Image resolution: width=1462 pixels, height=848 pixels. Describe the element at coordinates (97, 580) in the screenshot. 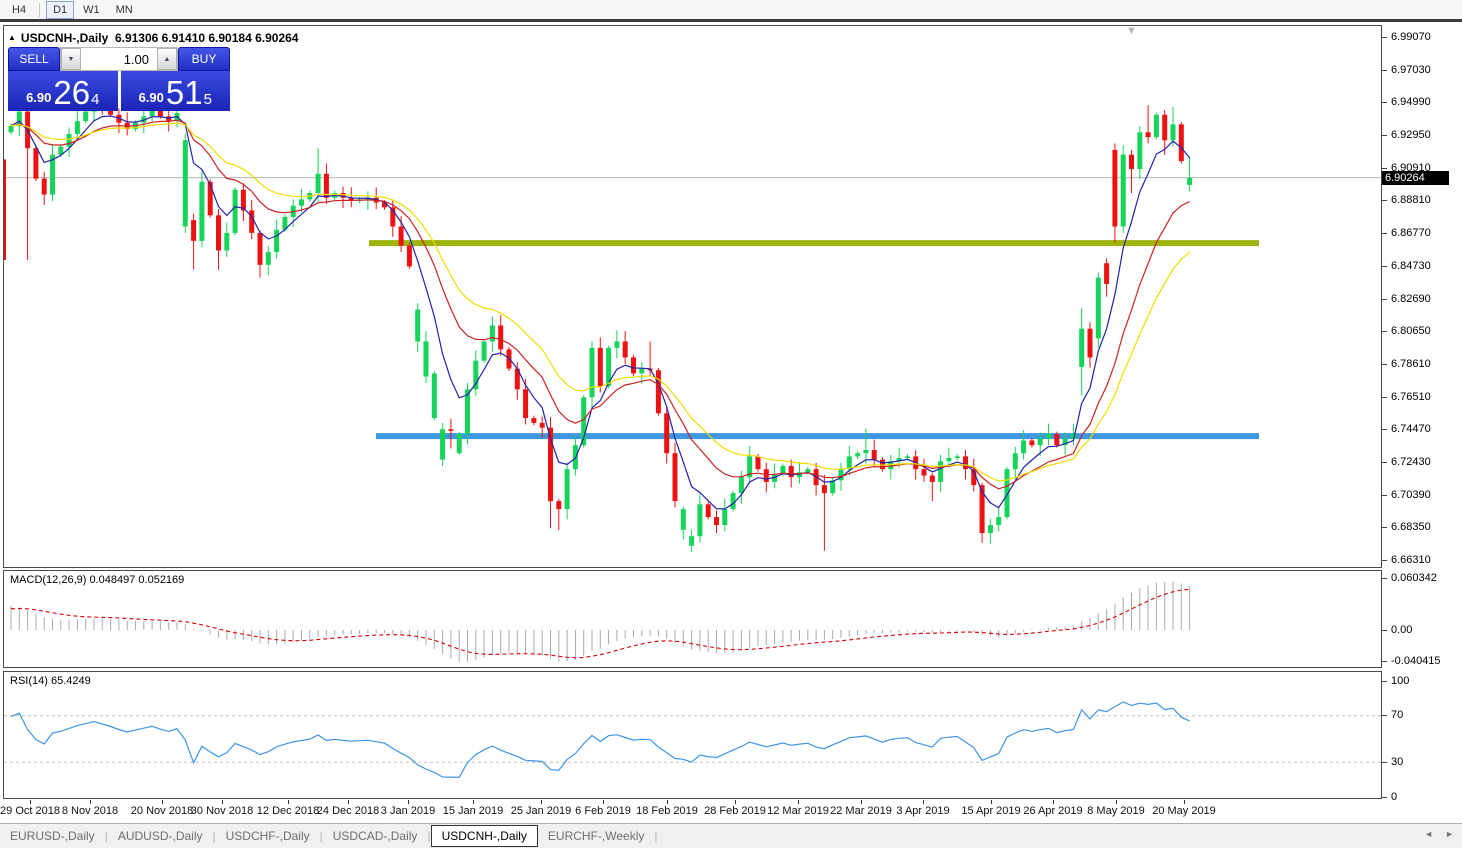

I see `macd-label: MACD(12,26,9) 0.048497 0.052169` at that location.